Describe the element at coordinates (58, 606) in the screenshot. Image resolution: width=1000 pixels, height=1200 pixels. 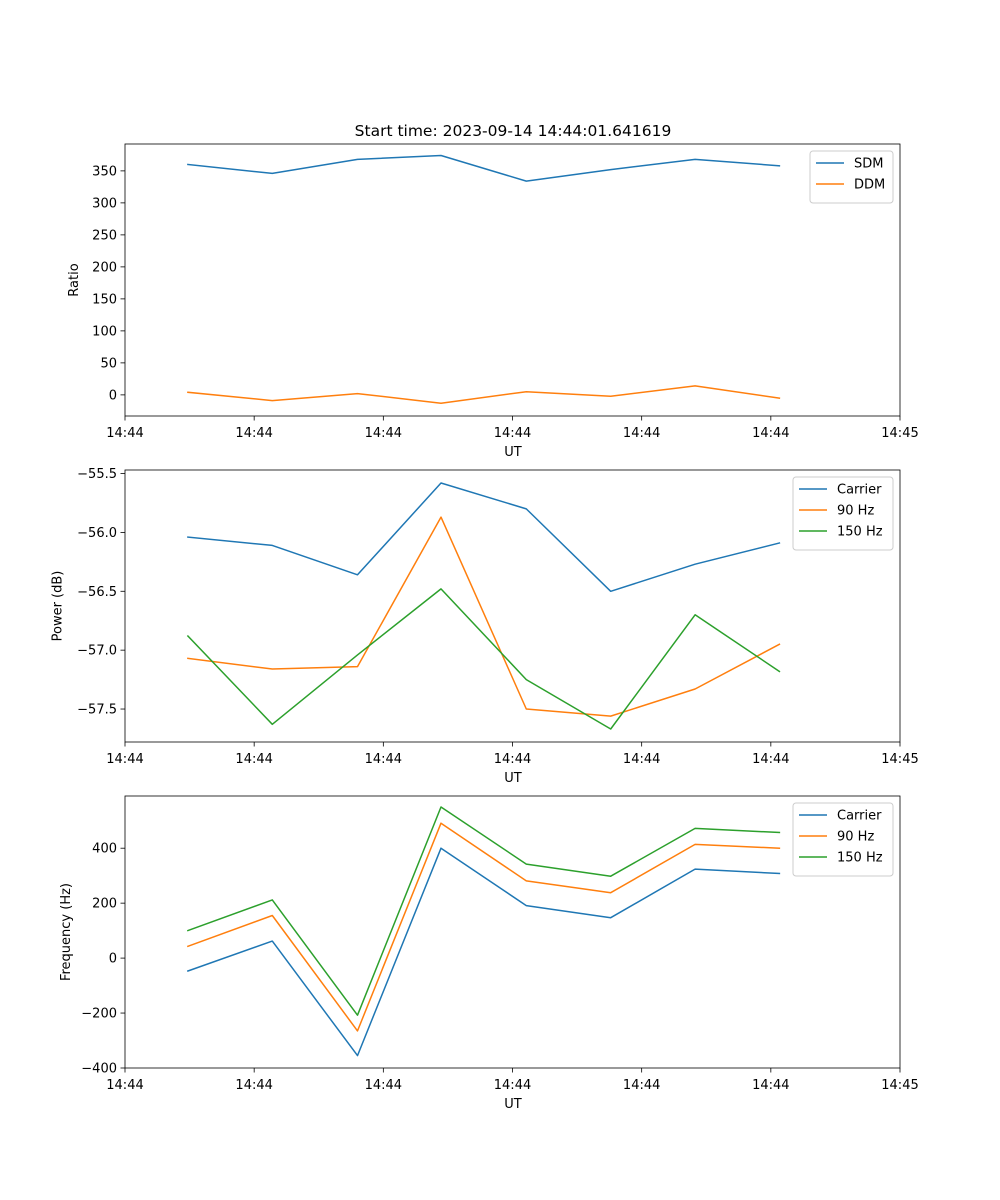
I see `y-axis-label: Power (dB)` at that location.